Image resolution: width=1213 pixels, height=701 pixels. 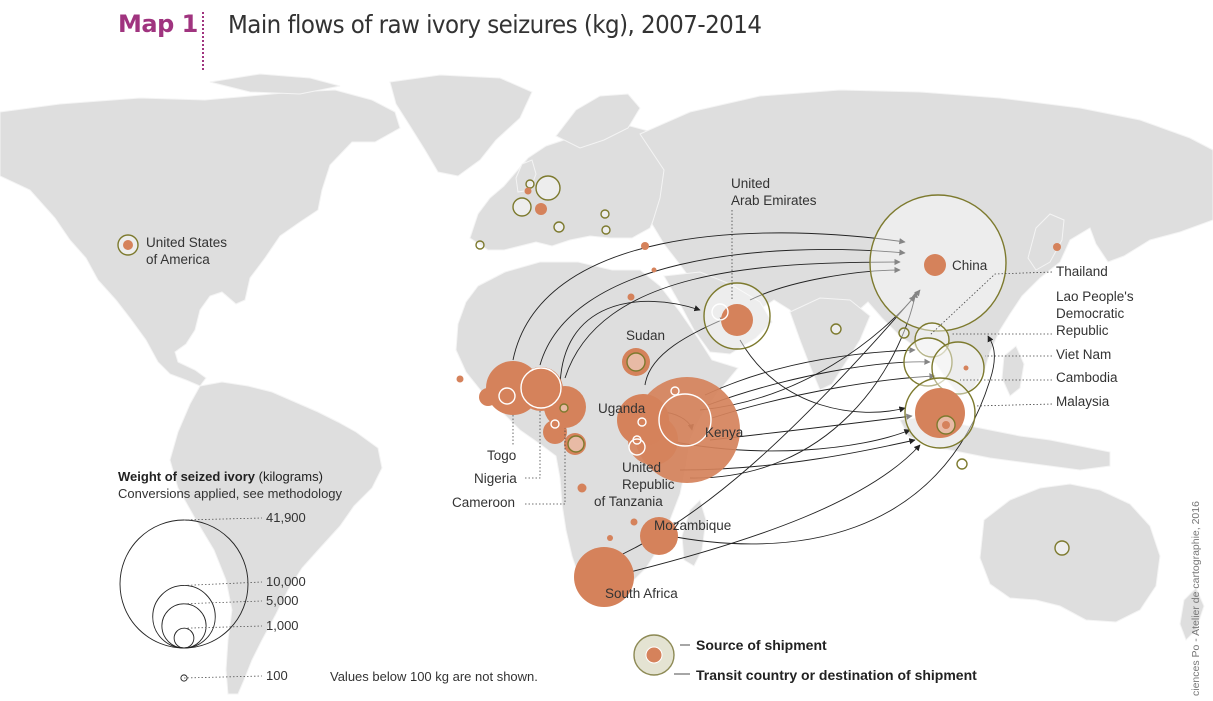 What do you see at coordinates (1062, 548) in the screenshot?
I see `transit-australia` at bounding box center [1062, 548].